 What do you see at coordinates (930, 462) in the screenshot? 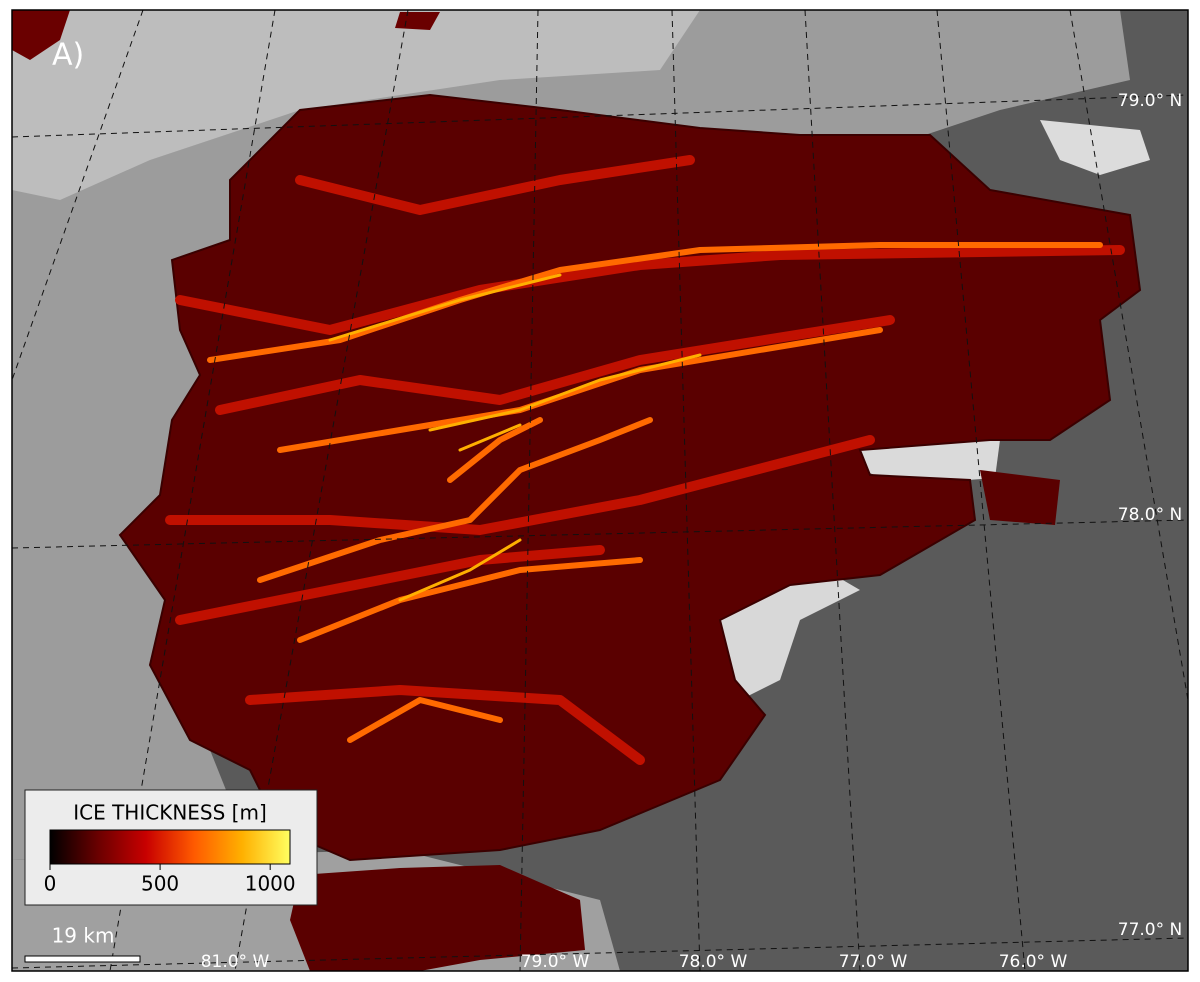
I see `ice-shelf` at bounding box center [930, 462].